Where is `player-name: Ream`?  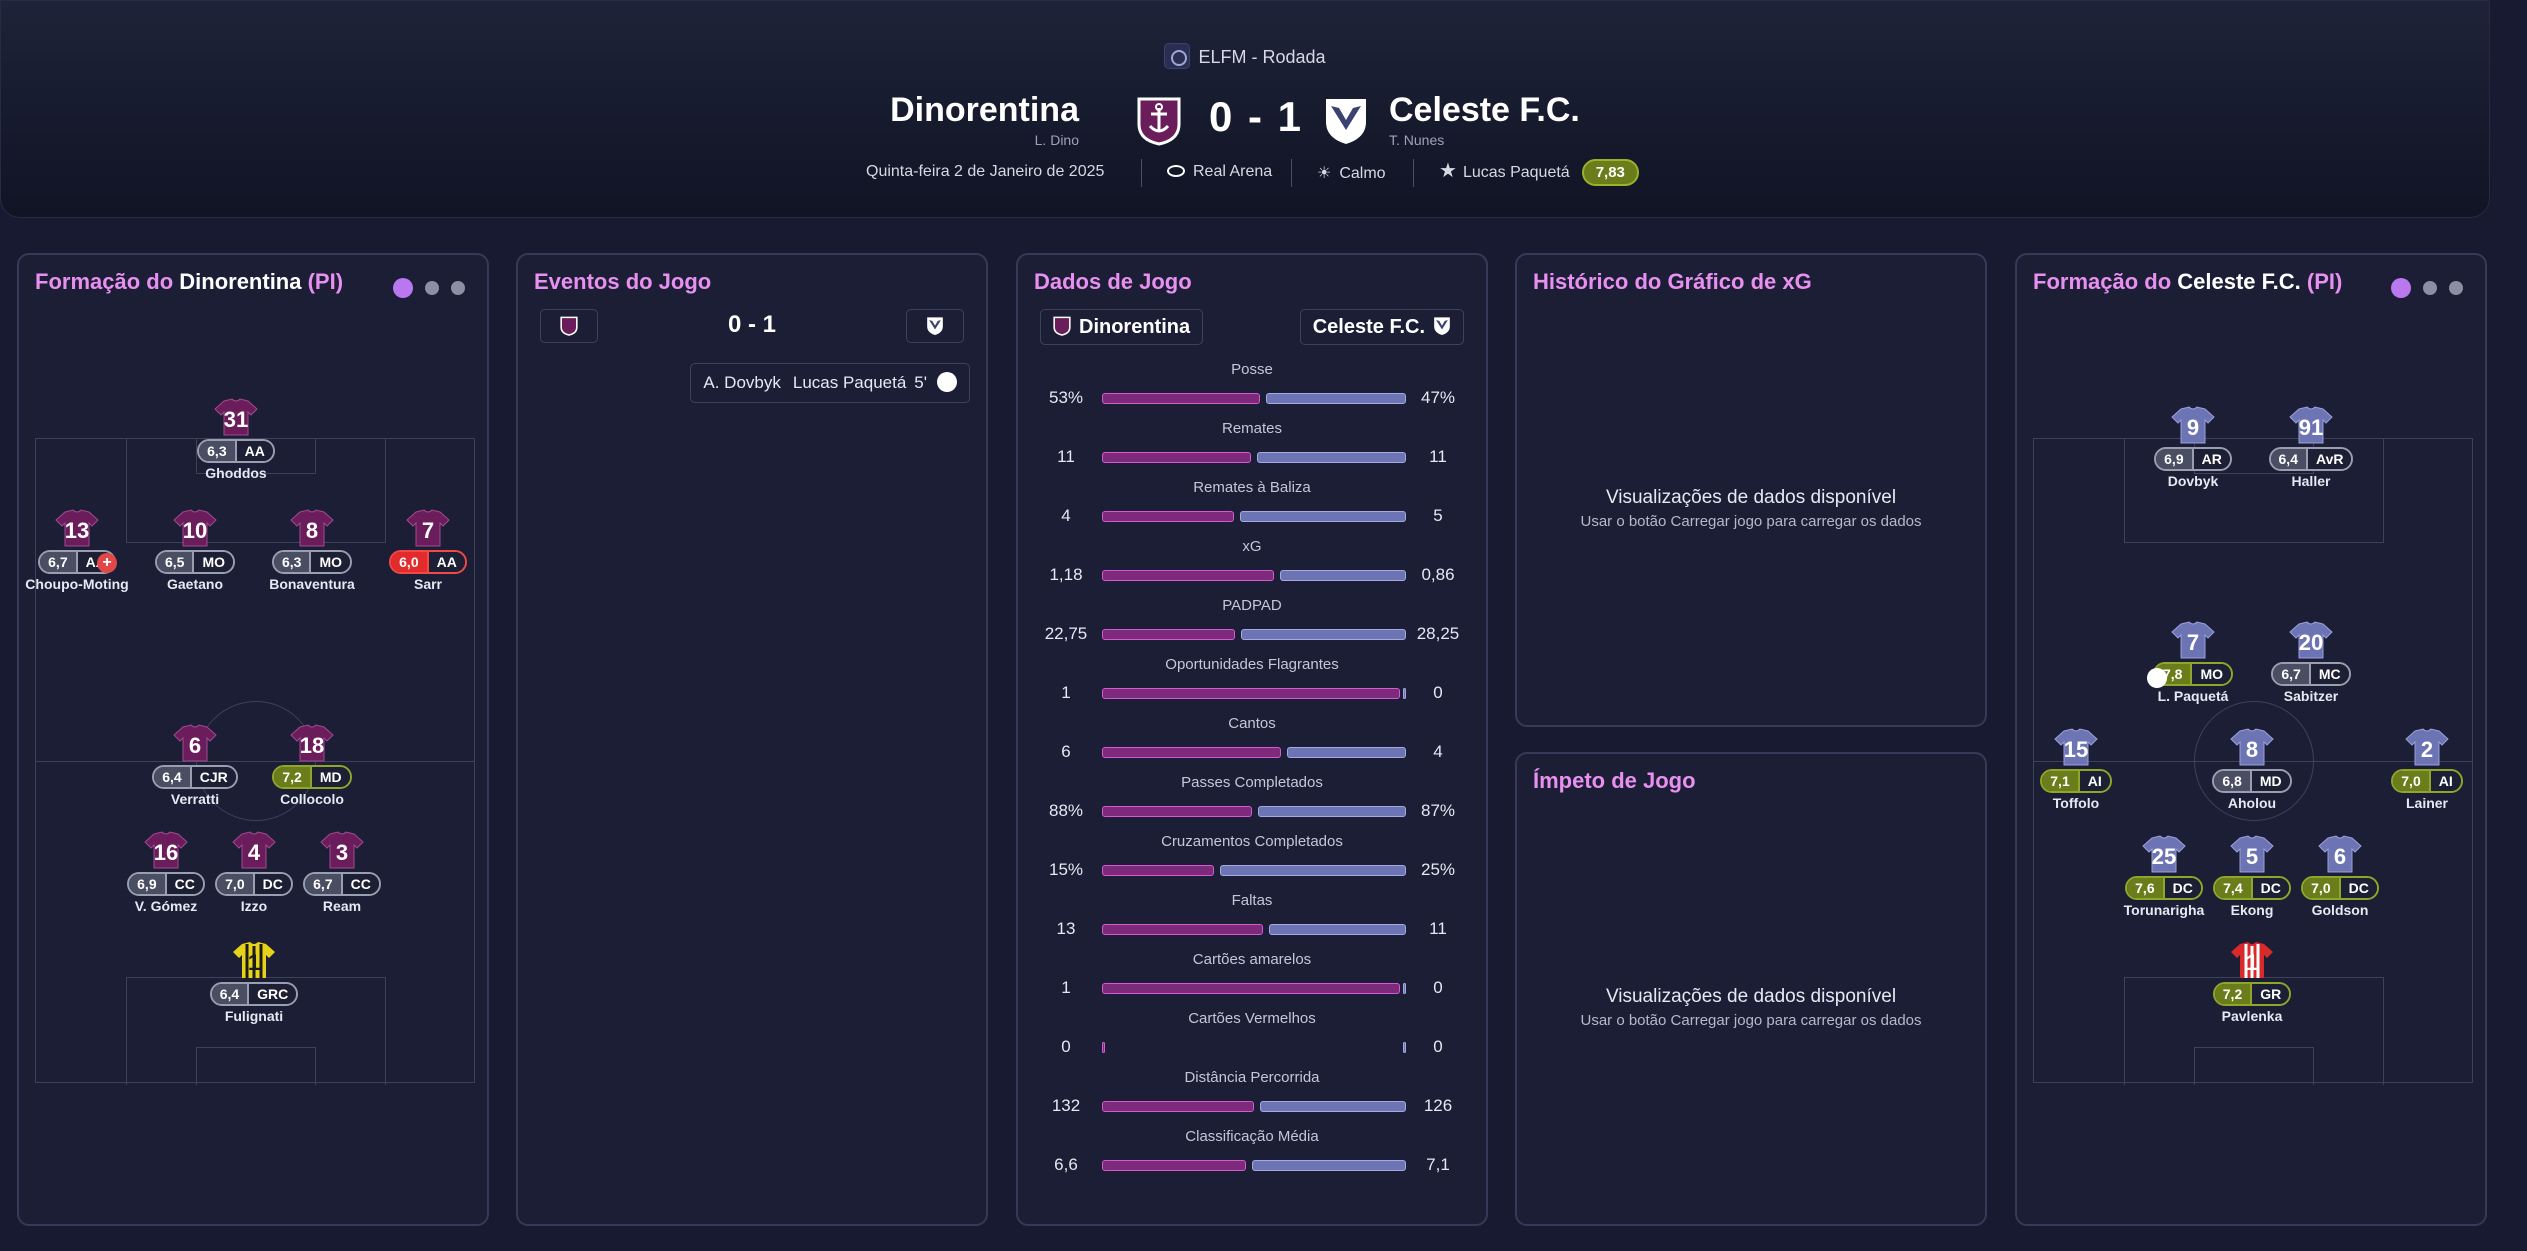 player-name: Ream is located at coordinates (342, 906).